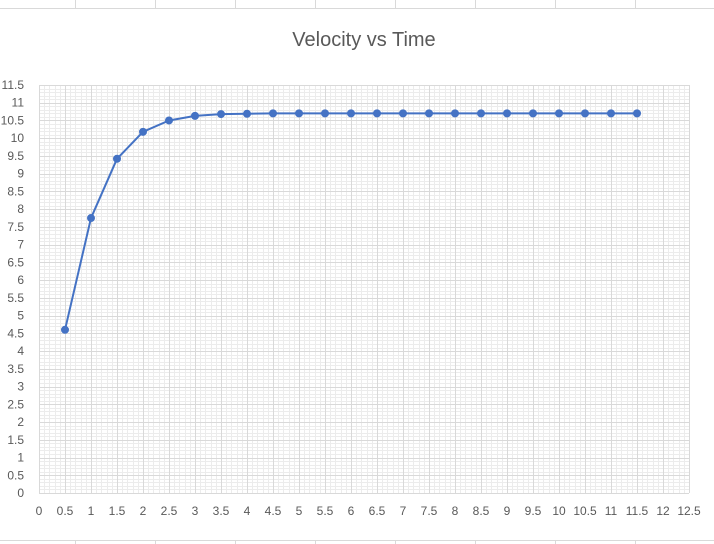  I want to click on y-tick-label: 8, so click(20, 209).